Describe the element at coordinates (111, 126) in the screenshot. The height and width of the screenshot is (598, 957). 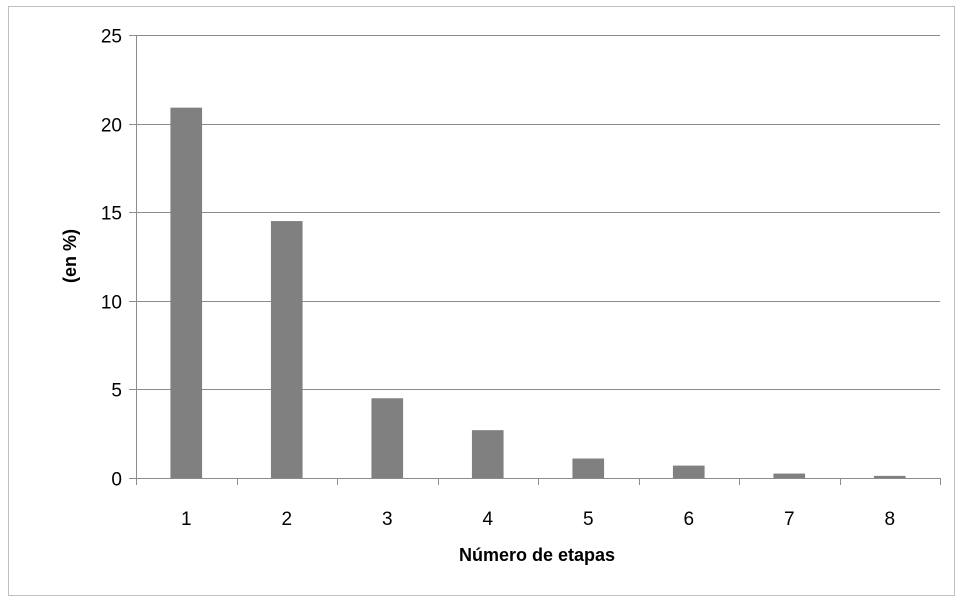
I see `y-tick-label: 20` at that location.